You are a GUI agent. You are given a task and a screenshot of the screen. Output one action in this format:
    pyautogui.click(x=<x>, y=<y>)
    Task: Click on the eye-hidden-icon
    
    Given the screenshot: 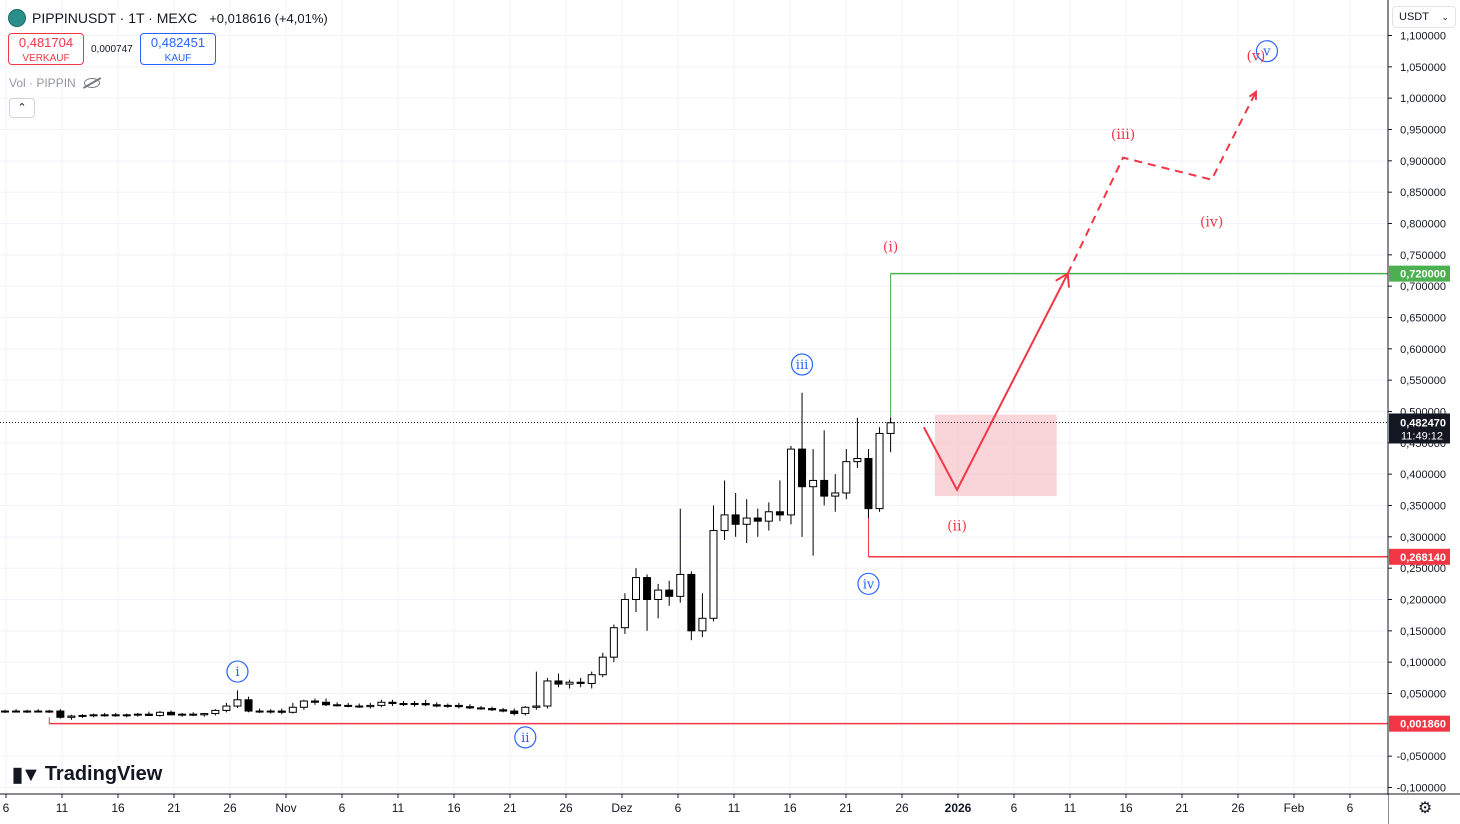 What is the action you would take?
    pyautogui.click(x=91, y=83)
    